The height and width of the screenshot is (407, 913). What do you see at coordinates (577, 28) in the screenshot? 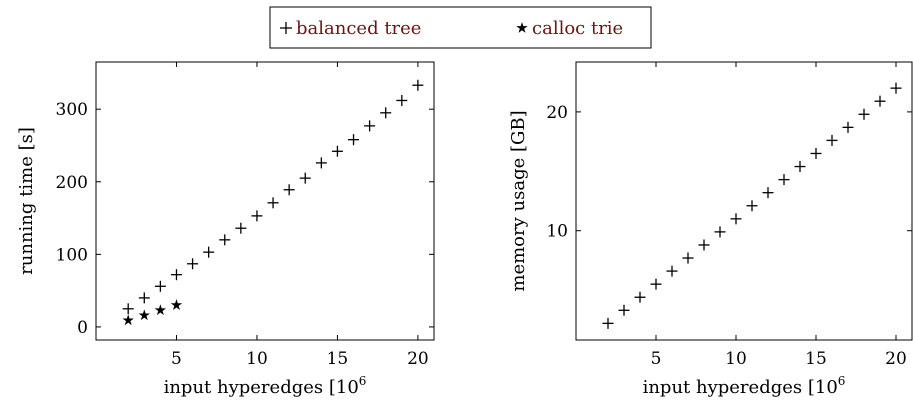
I see `legend-label-calloc-trie: calloc trie` at bounding box center [577, 28].